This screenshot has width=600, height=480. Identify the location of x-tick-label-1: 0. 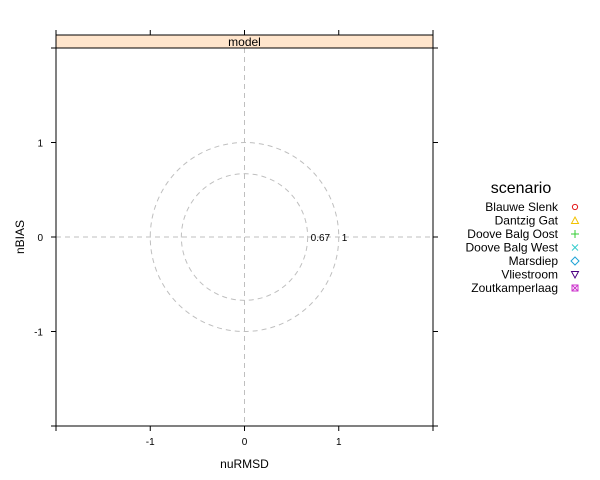
(245, 442).